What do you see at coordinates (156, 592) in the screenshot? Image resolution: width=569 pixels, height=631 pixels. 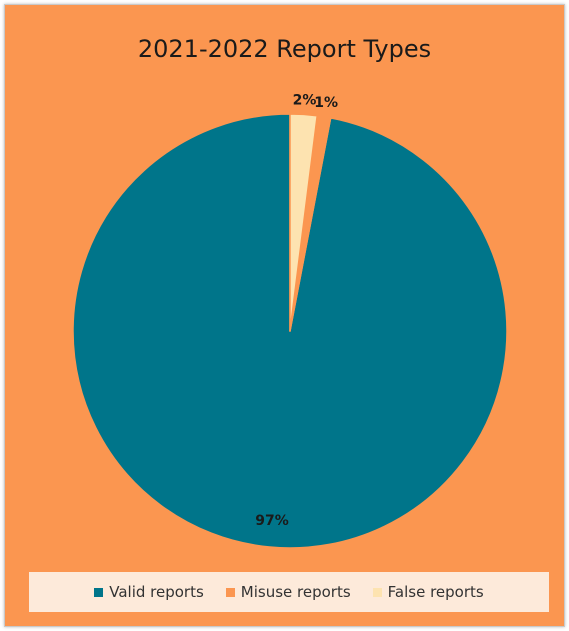 I see `legend-label-valid: Valid reports` at bounding box center [156, 592].